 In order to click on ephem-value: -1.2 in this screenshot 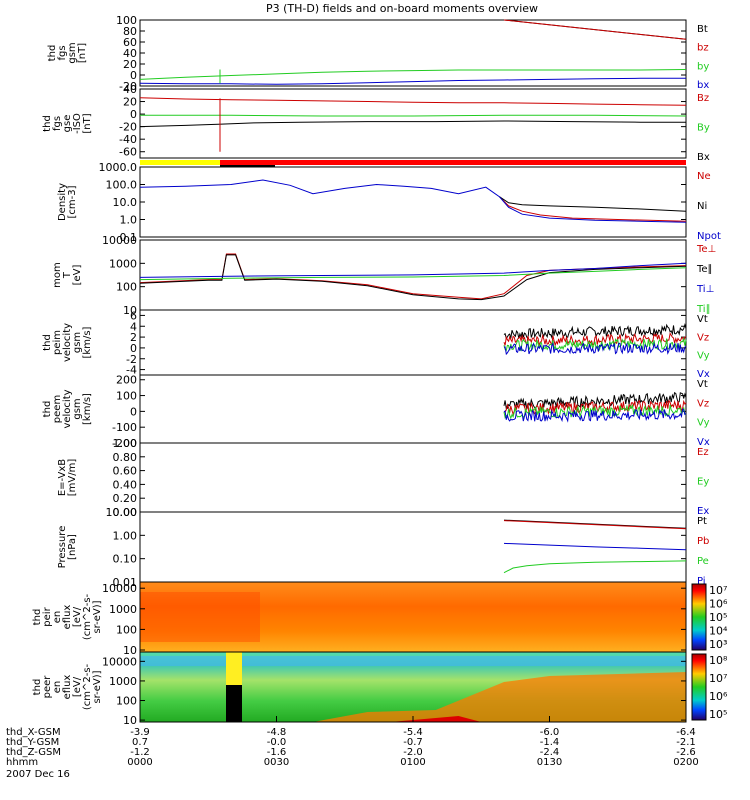, I will do `click(140, 752)`.